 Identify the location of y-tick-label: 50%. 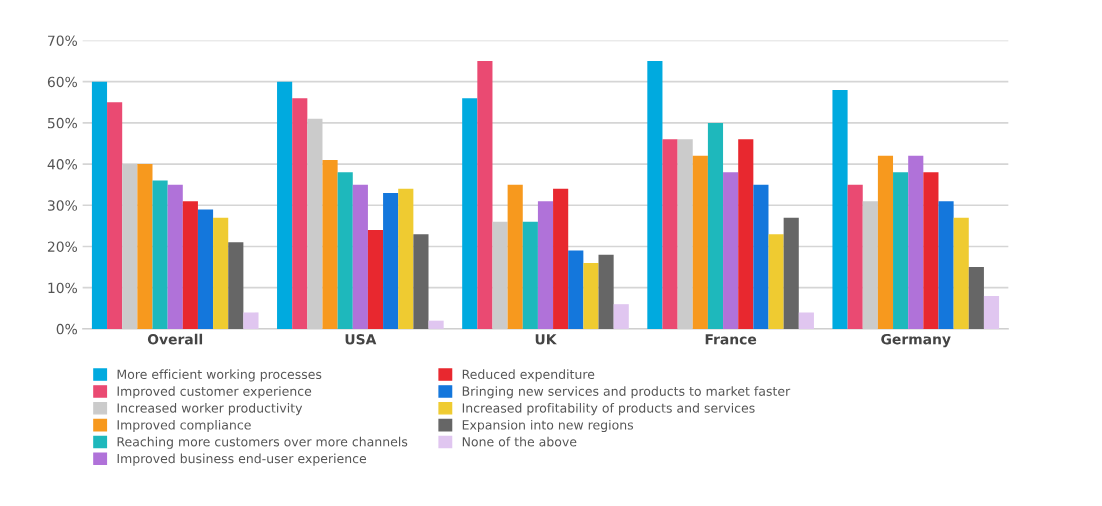
(62, 123).